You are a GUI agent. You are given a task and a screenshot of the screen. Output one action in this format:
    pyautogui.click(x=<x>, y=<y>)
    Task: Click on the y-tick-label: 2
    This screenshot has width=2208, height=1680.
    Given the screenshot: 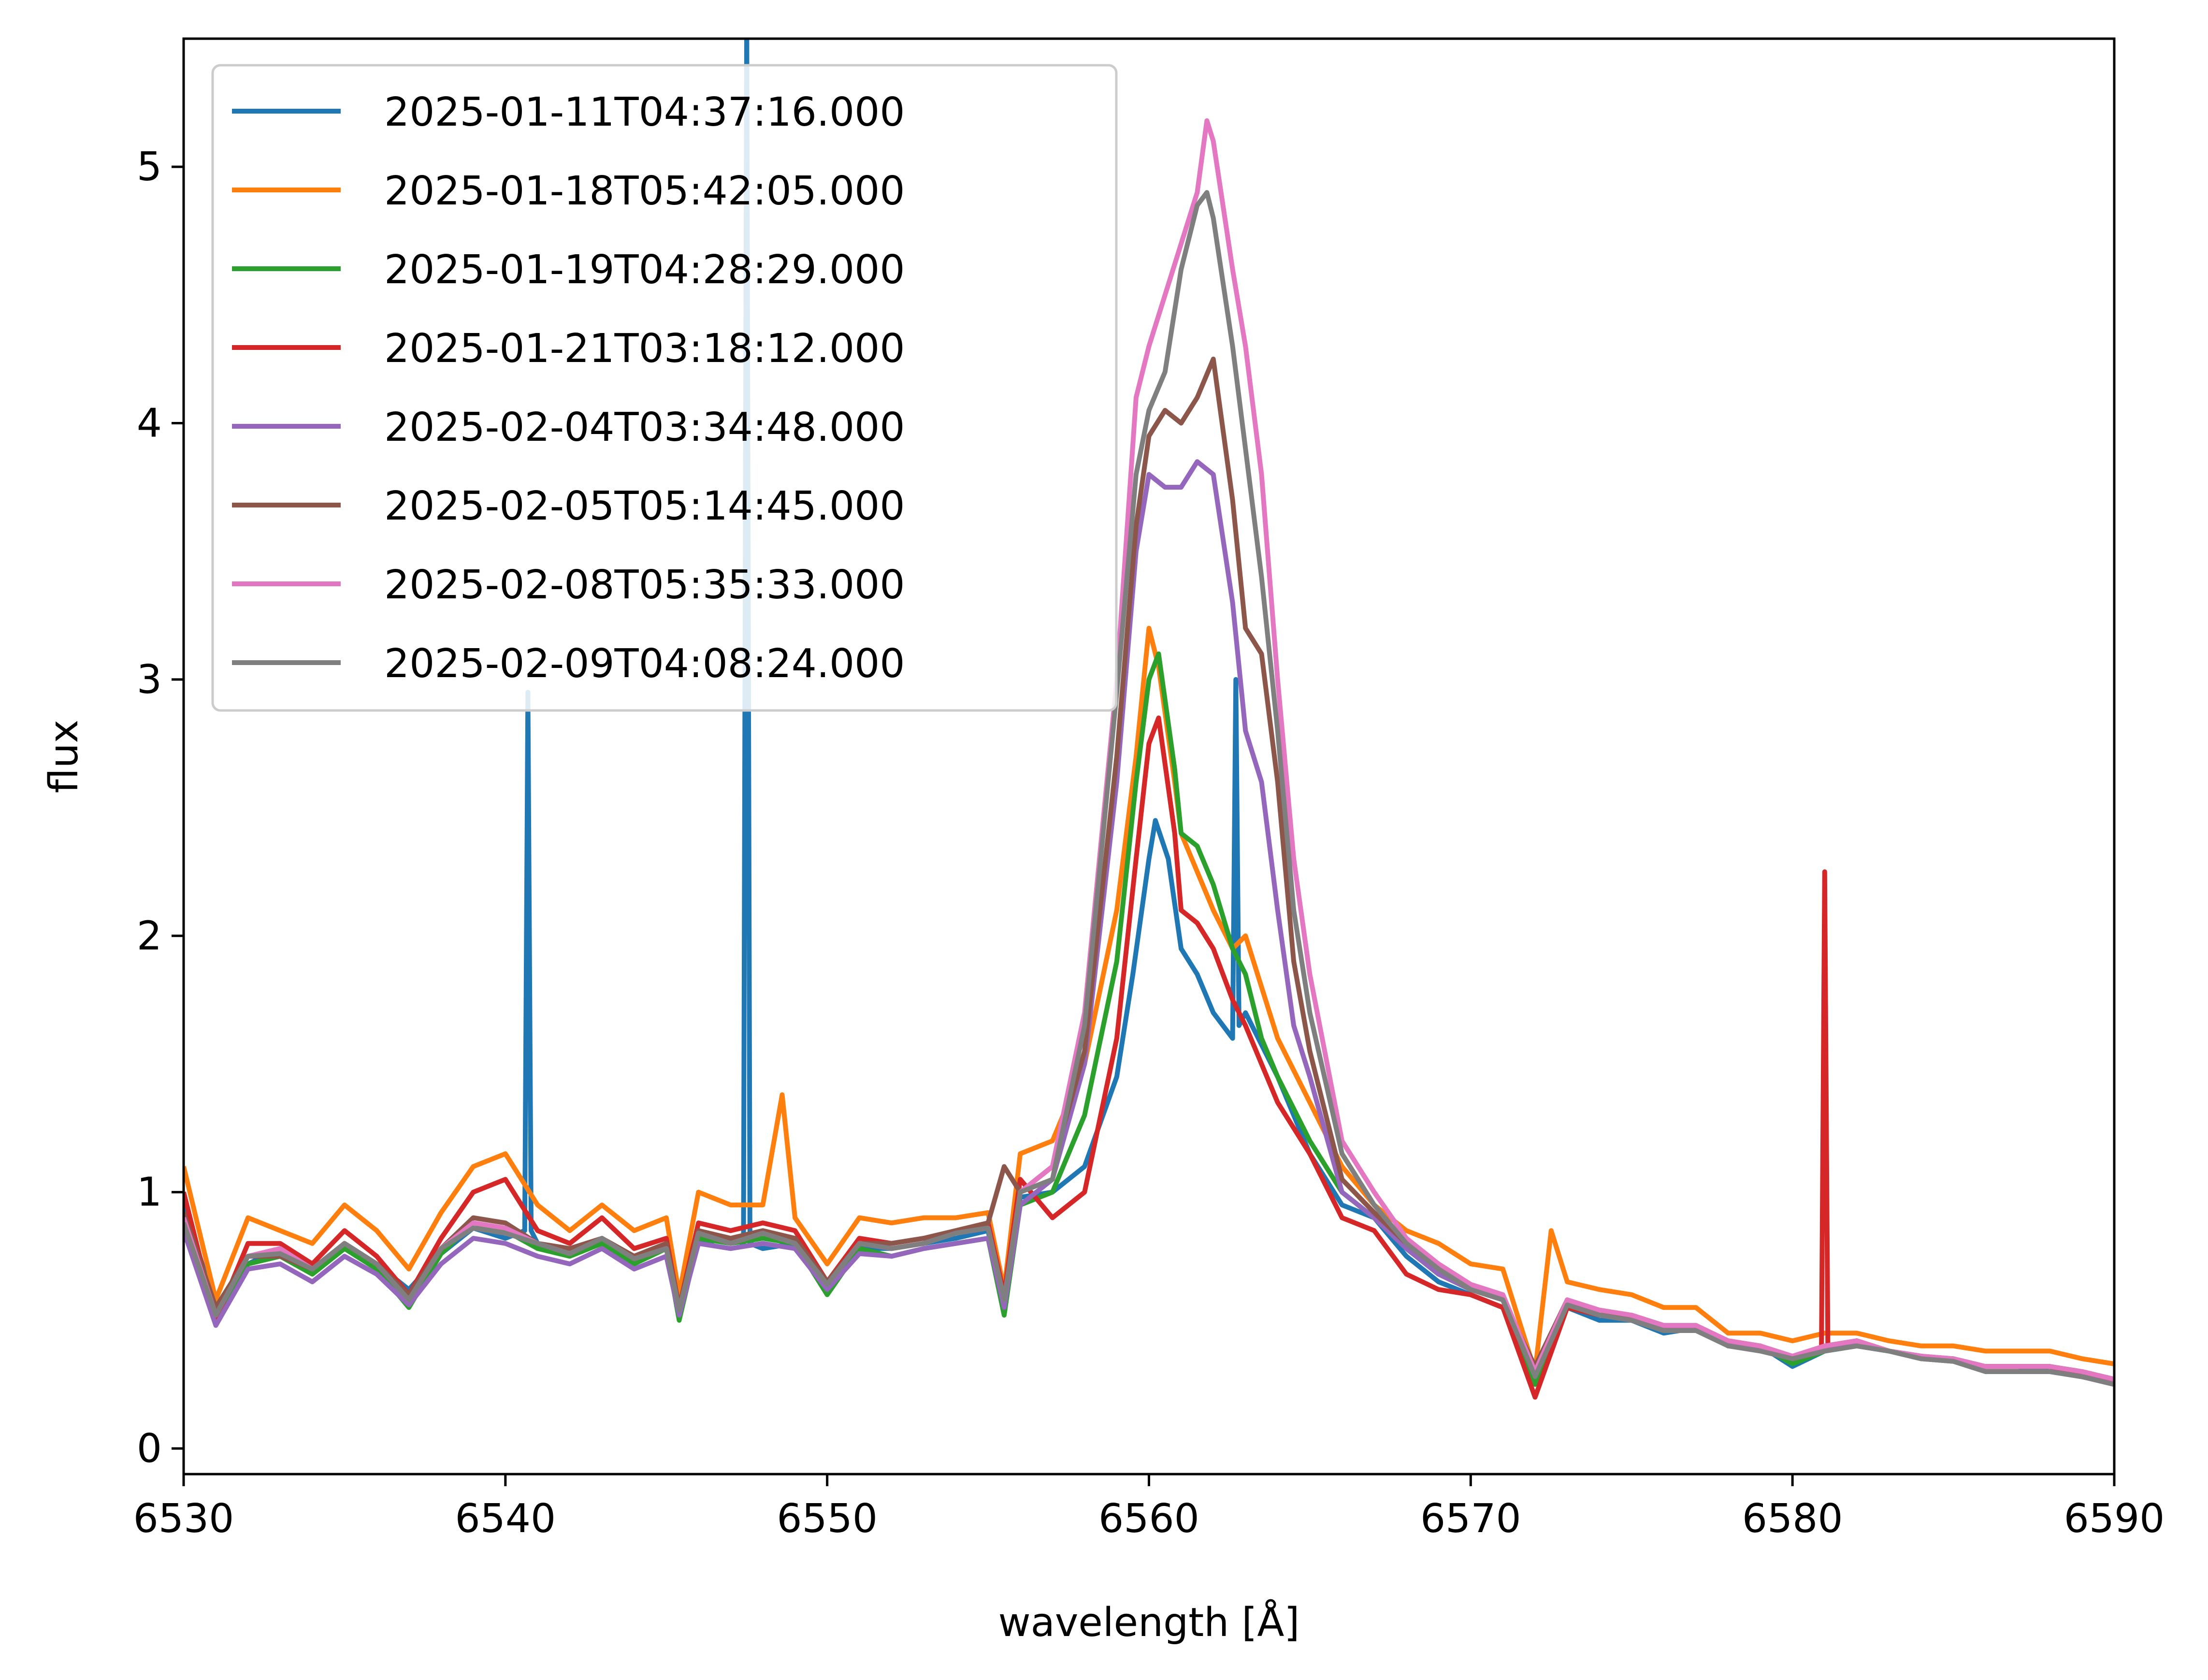 What is the action you would take?
    pyautogui.click(x=149, y=936)
    